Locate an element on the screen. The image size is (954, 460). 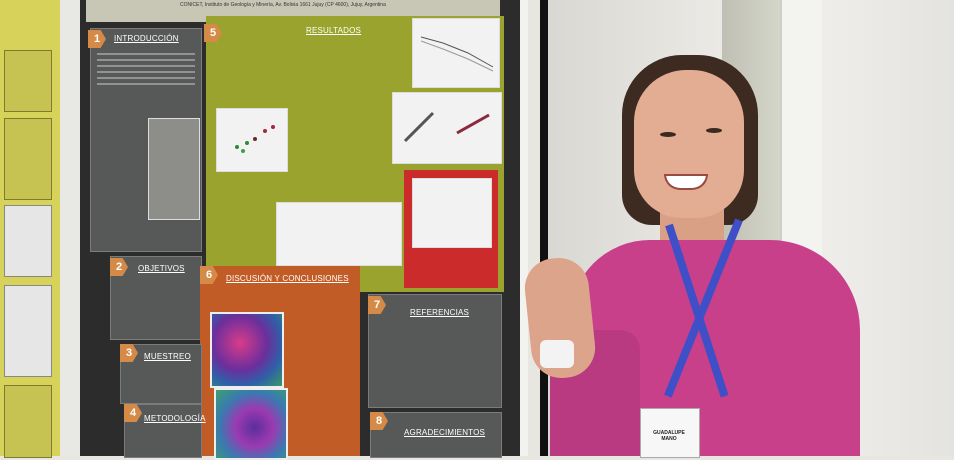
section-title: OBJETIVOS is located at coordinates (161, 268).